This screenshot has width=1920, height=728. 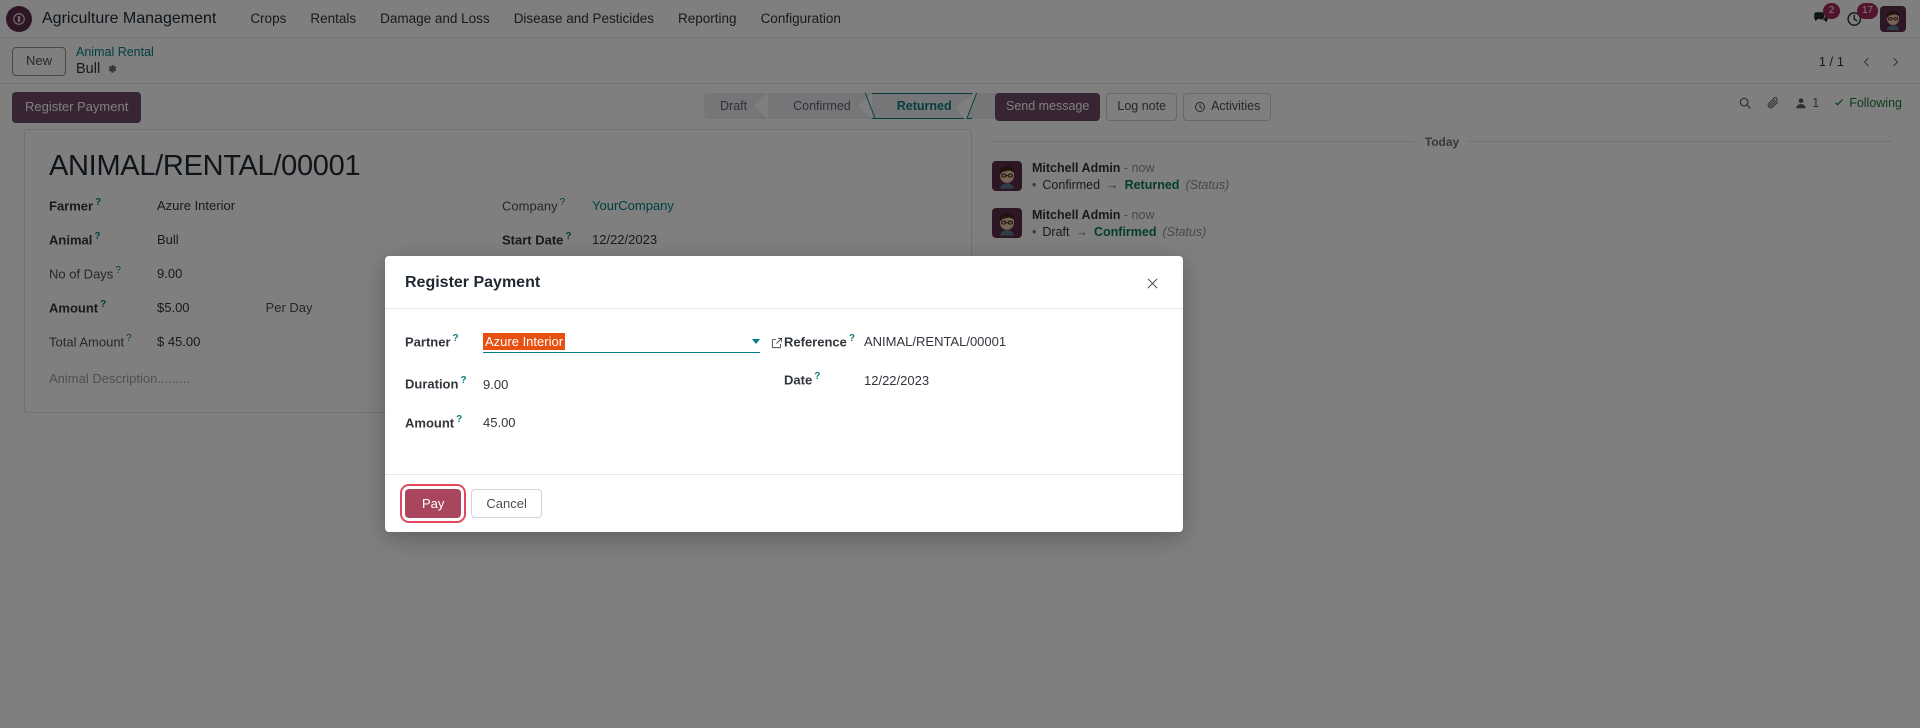 I want to click on cancel-button: Cancel, so click(x=506, y=503).